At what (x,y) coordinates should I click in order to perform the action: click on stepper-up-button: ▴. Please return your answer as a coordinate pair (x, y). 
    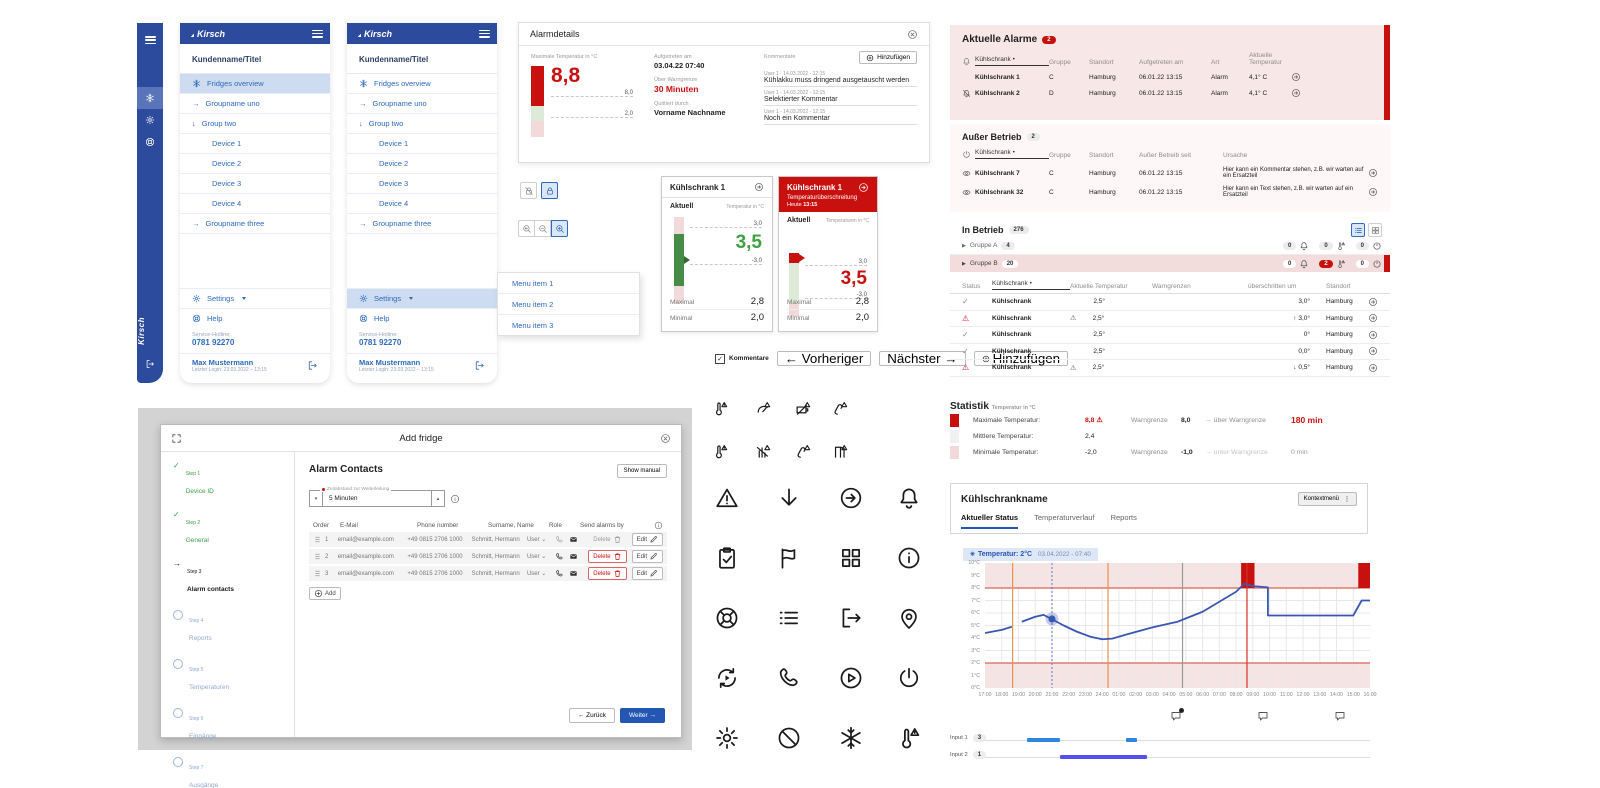
    Looking at the image, I should click on (437, 498).